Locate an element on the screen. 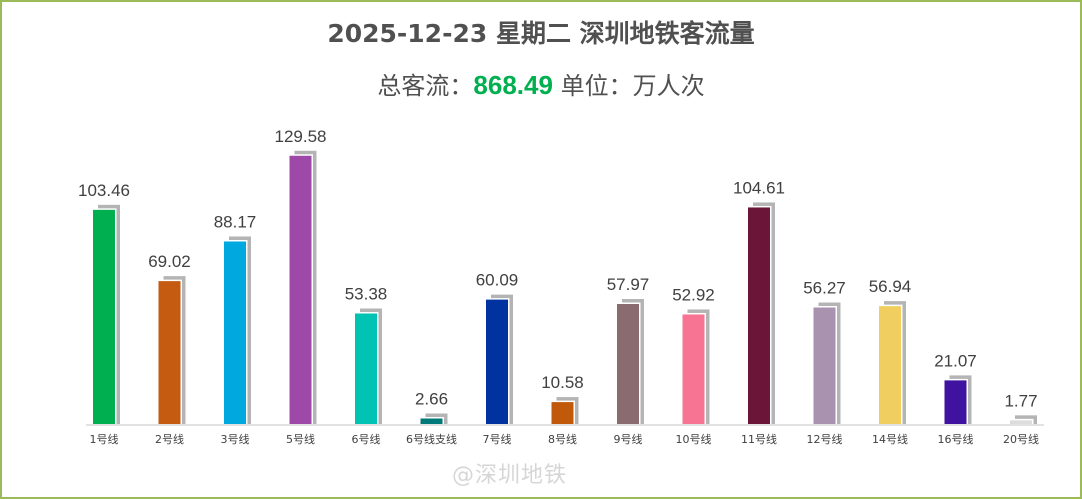 Image resolution: width=1082 pixels, height=499 pixels. tick-label: 1号线 is located at coordinates (104, 439).